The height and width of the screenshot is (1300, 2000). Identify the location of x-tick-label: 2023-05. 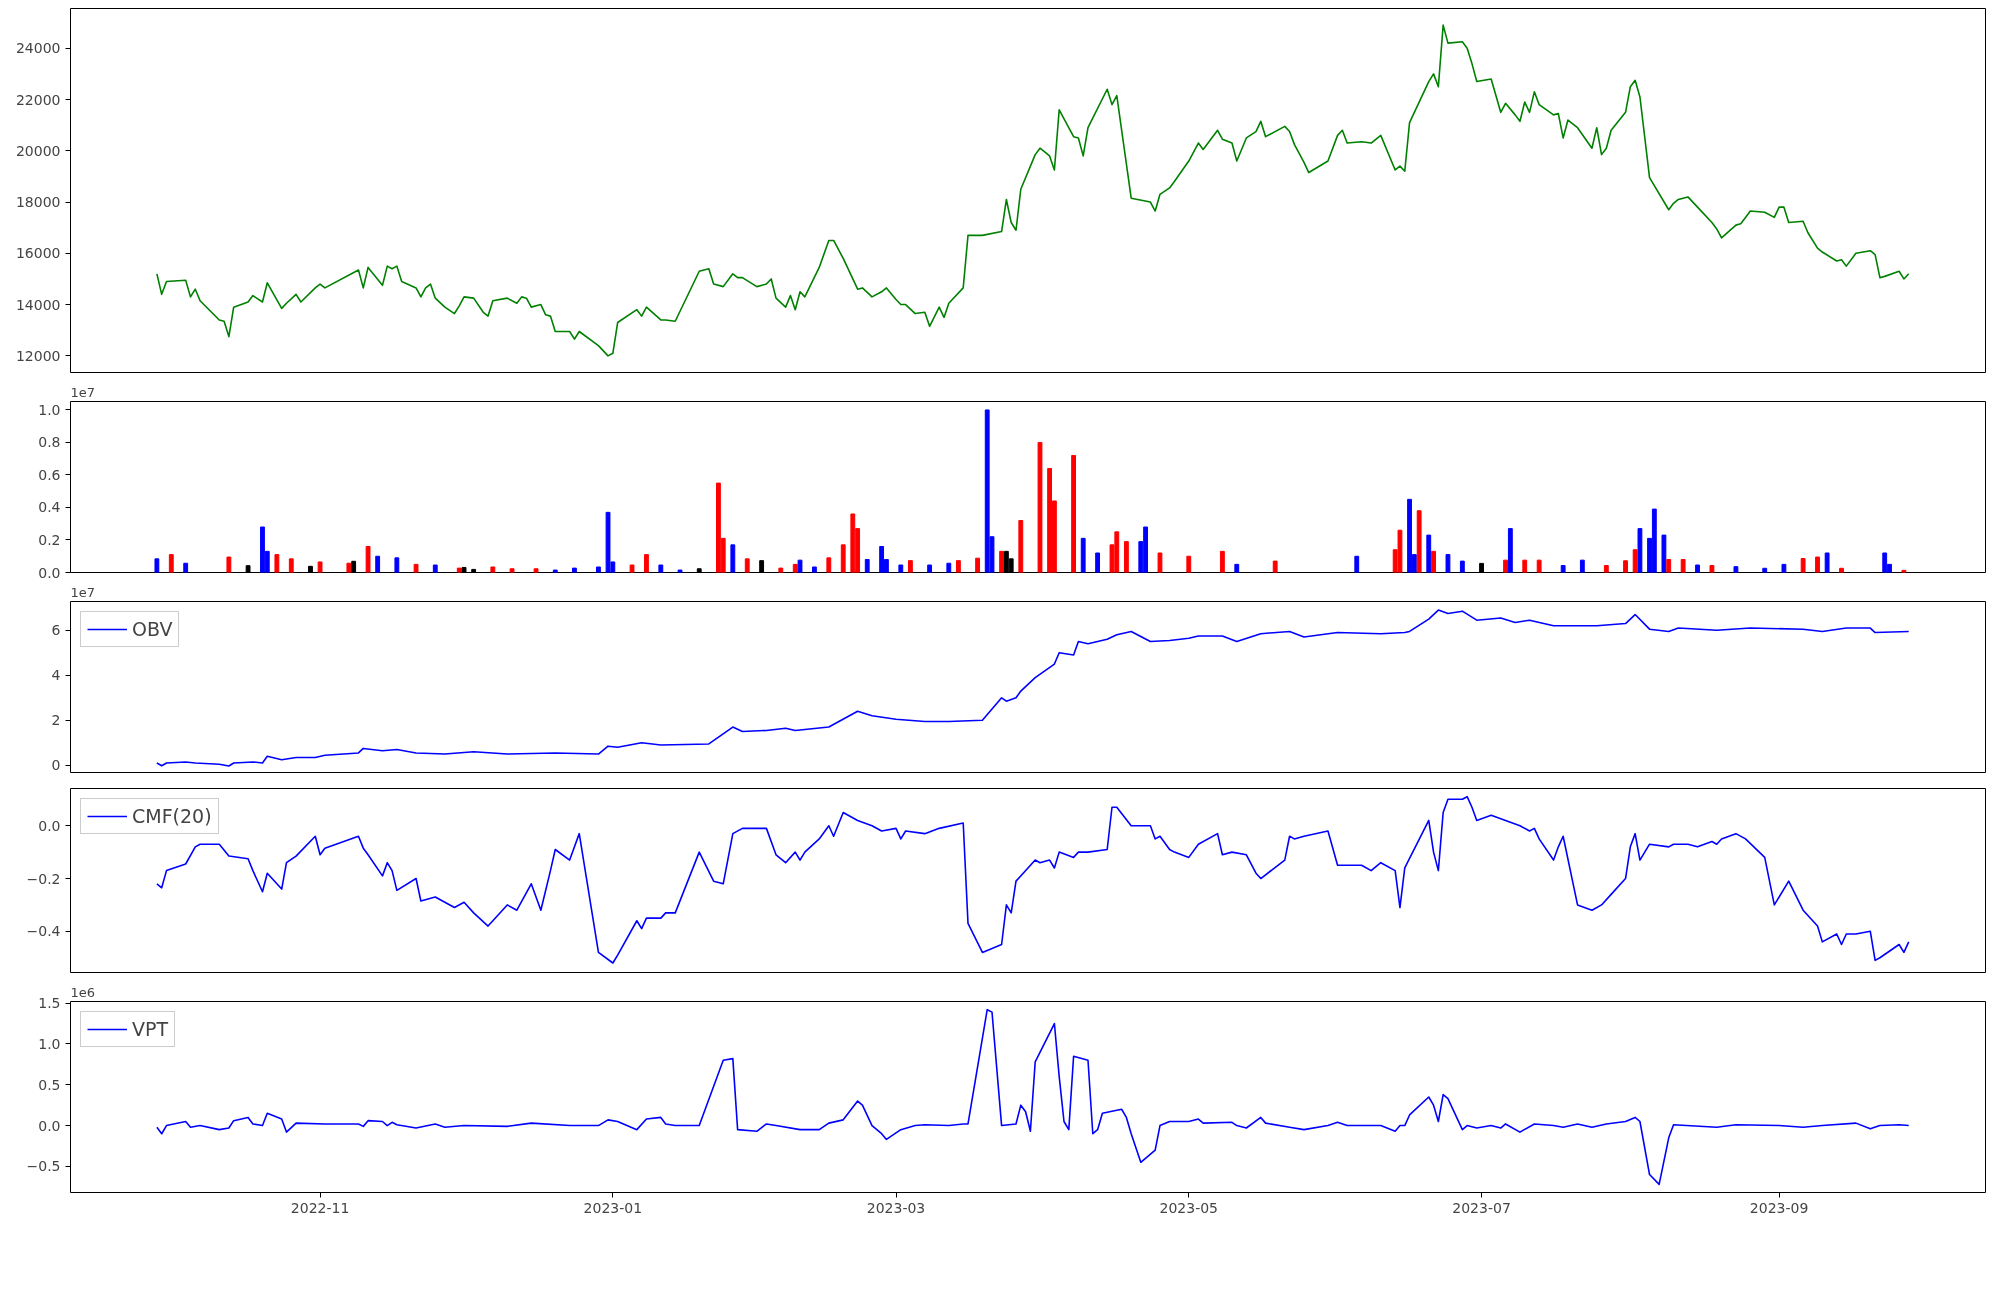
(1189, 1207).